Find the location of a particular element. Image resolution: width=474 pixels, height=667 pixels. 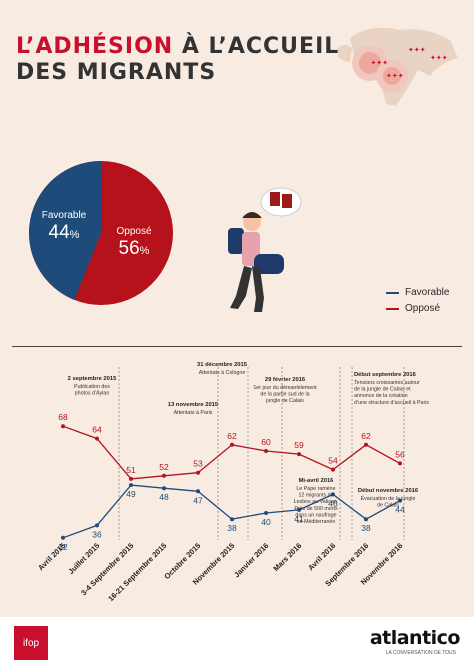

world-map-illustration: ﾠ✦✦✦ ✦✦✦ ✦✦✦ ✦✦✦ is located at coordinates (398, 66).